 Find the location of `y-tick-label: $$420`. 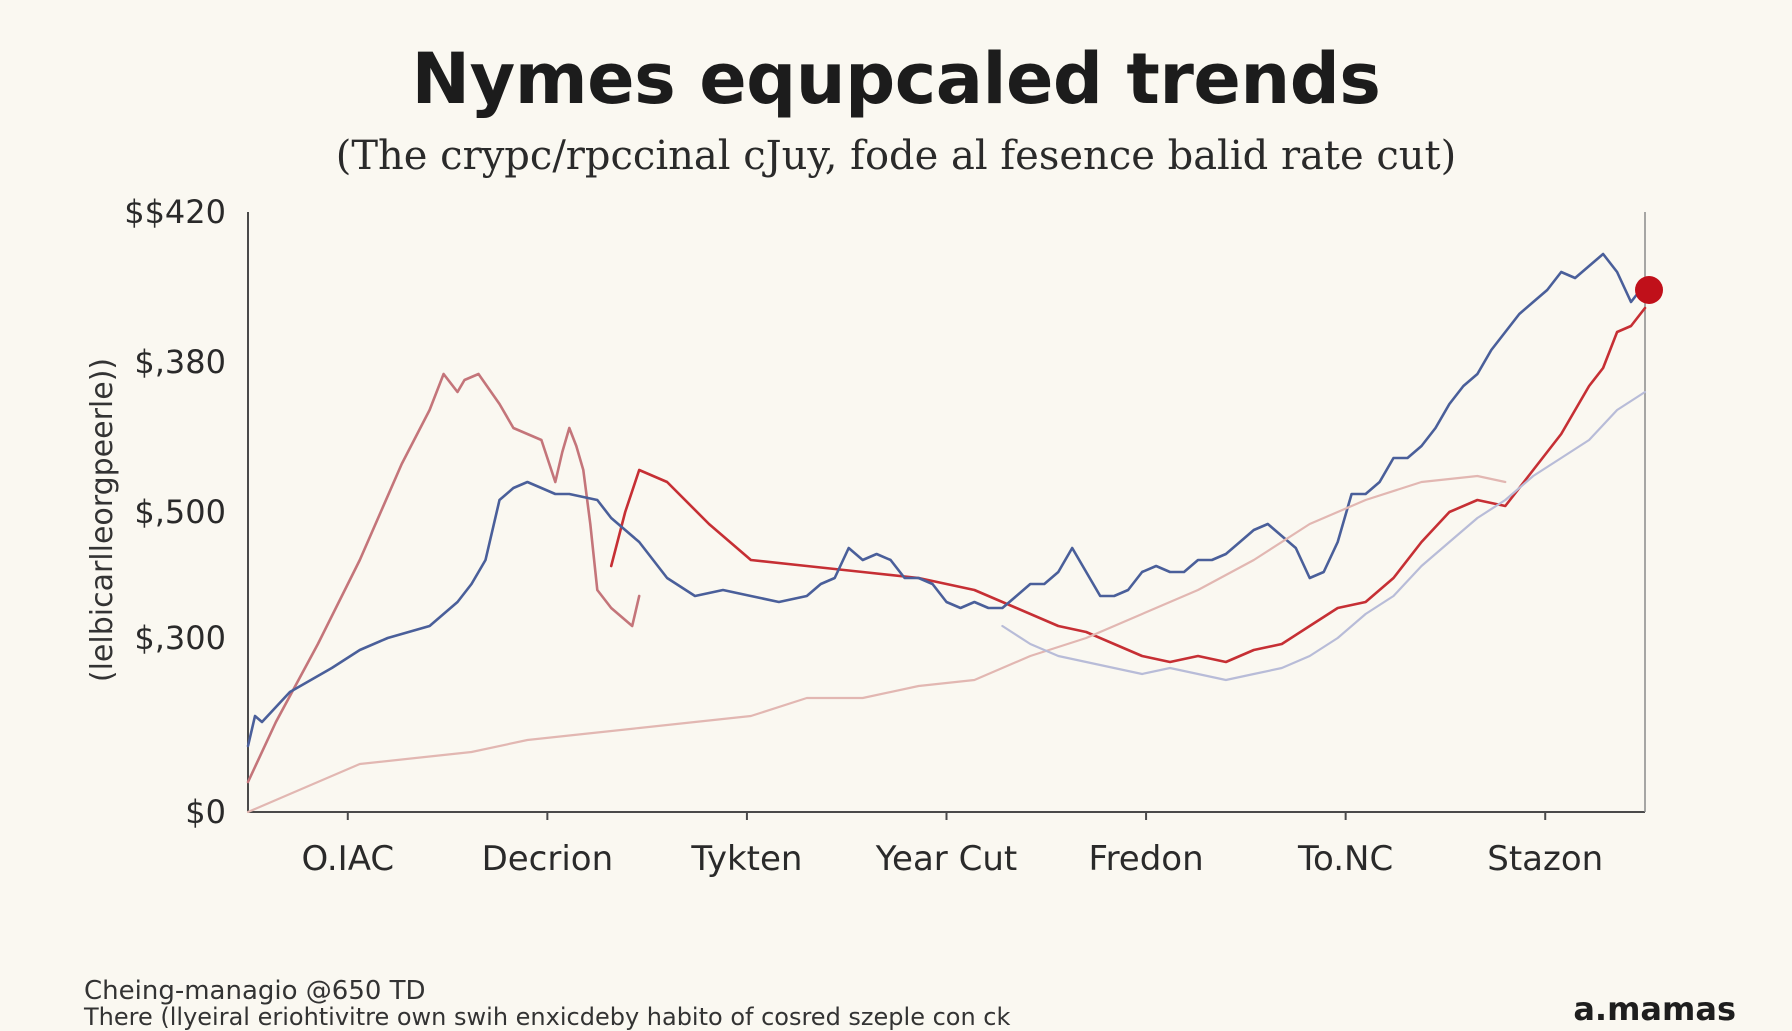

y-tick-label: $$420 is located at coordinates (175, 212).